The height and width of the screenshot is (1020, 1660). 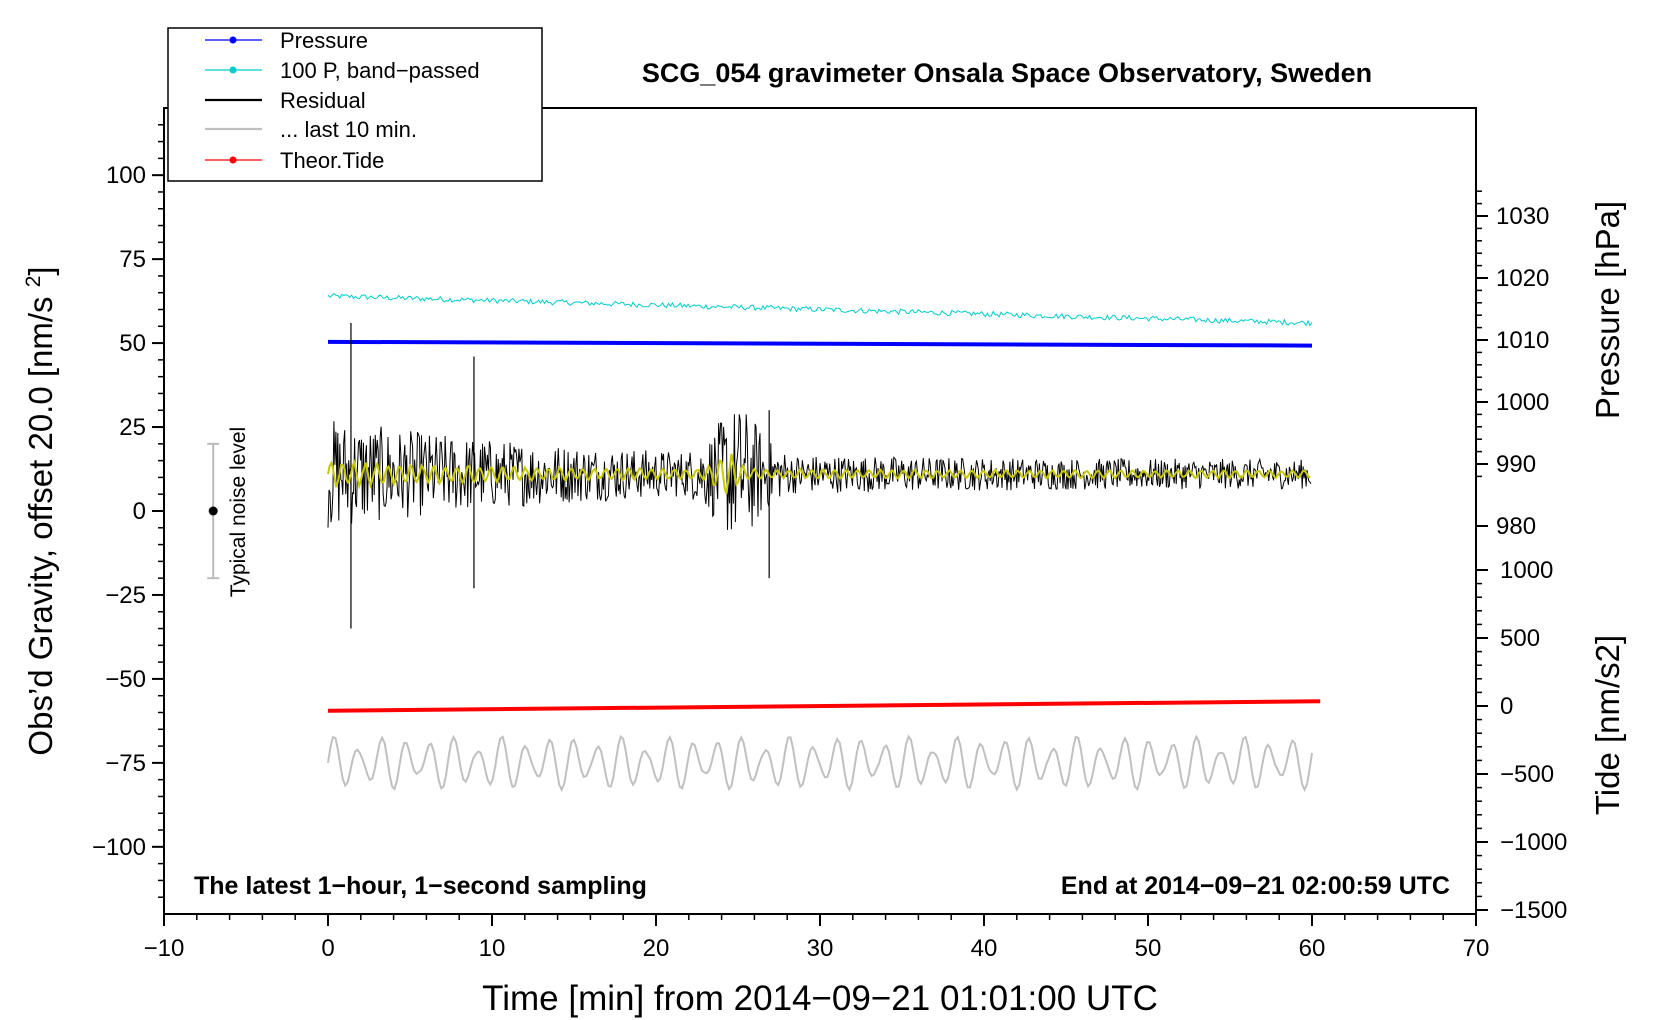 I want to click on x-tick-label: −10, so click(x=164, y=948).